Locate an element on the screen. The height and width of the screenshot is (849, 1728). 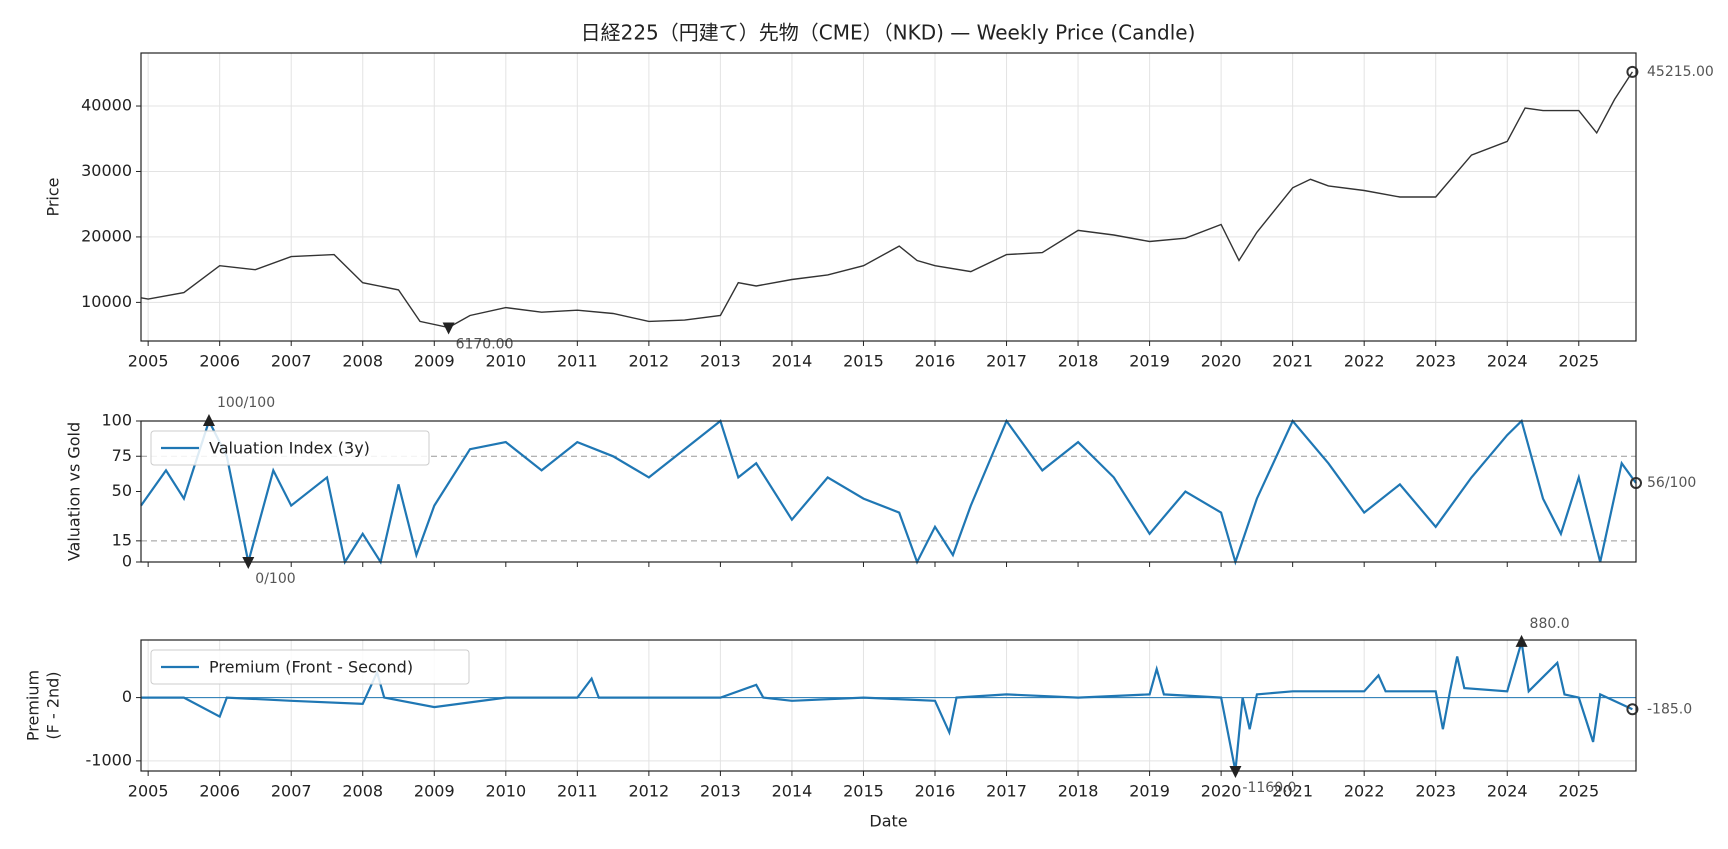
last-label: 56/100 is located at coordinates (1671, 483).